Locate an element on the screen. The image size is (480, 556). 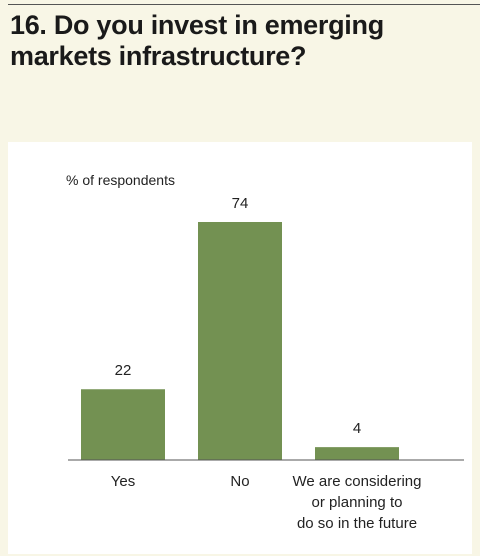
category-label-1-line-1: Yes is located at coordinates (123, 481).